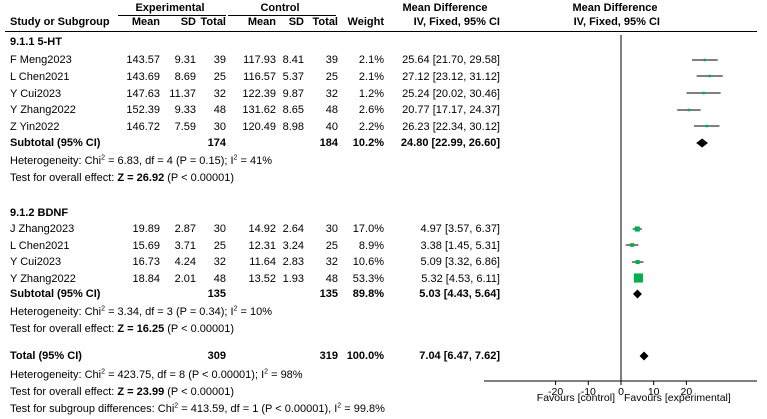  I want to click on total-ctrl-total: 319, so click(328, 356).